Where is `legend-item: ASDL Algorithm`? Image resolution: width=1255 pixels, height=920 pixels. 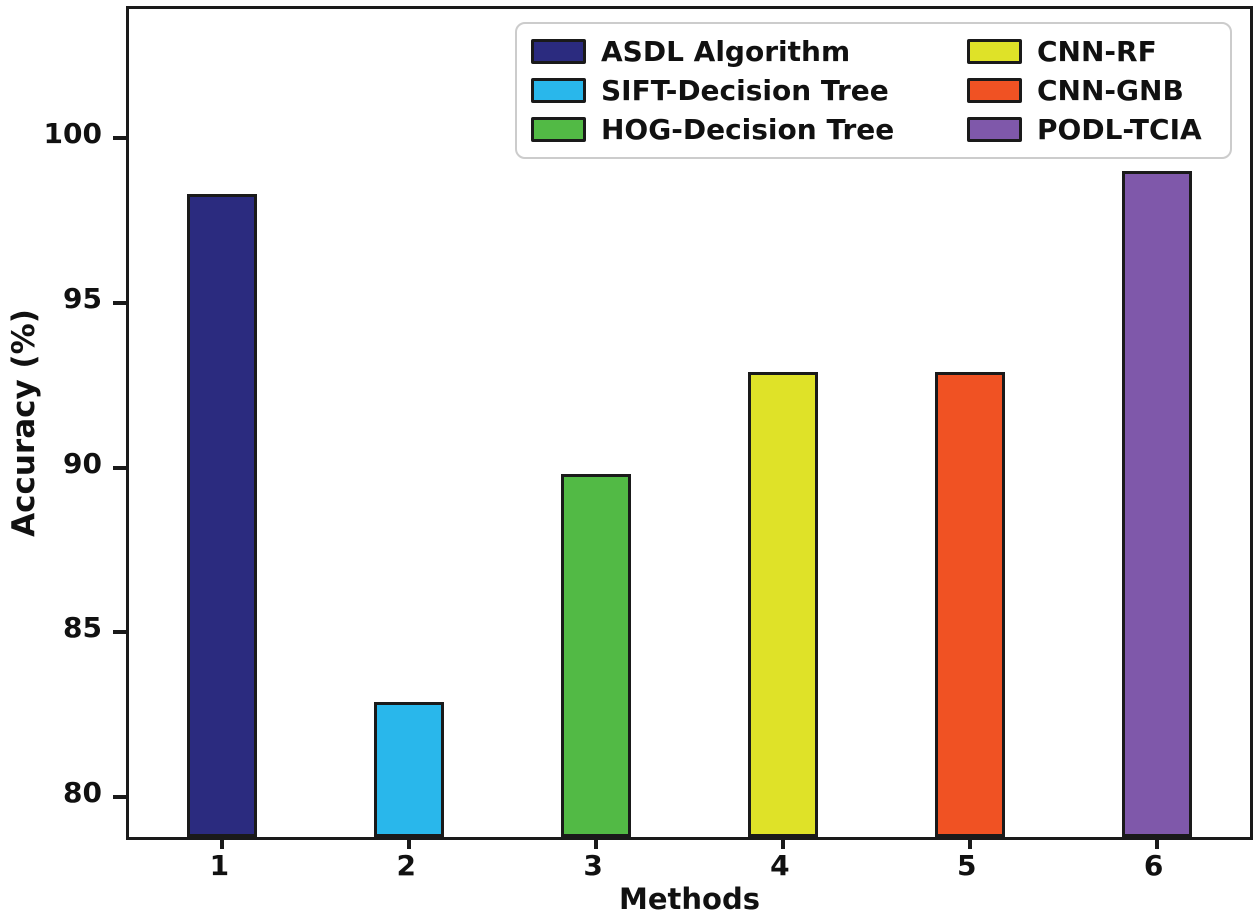
legend-item: ASDL Algorithm is located at coordinates (749, 51).